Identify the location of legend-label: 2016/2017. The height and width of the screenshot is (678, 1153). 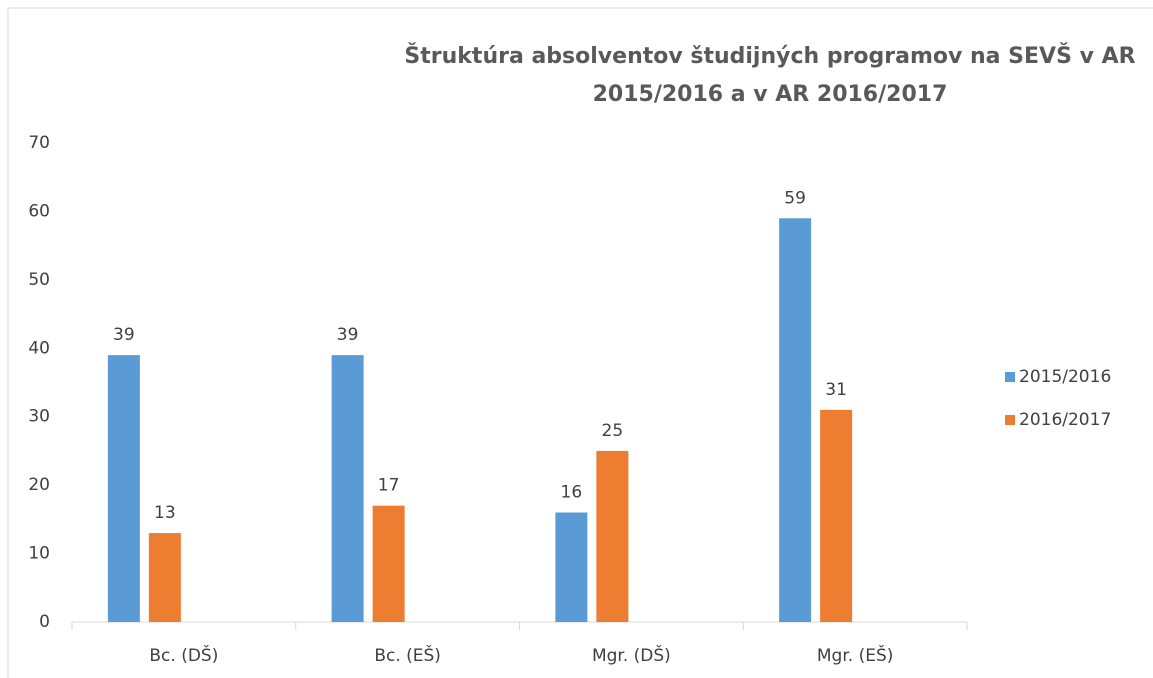
(1065, 420).